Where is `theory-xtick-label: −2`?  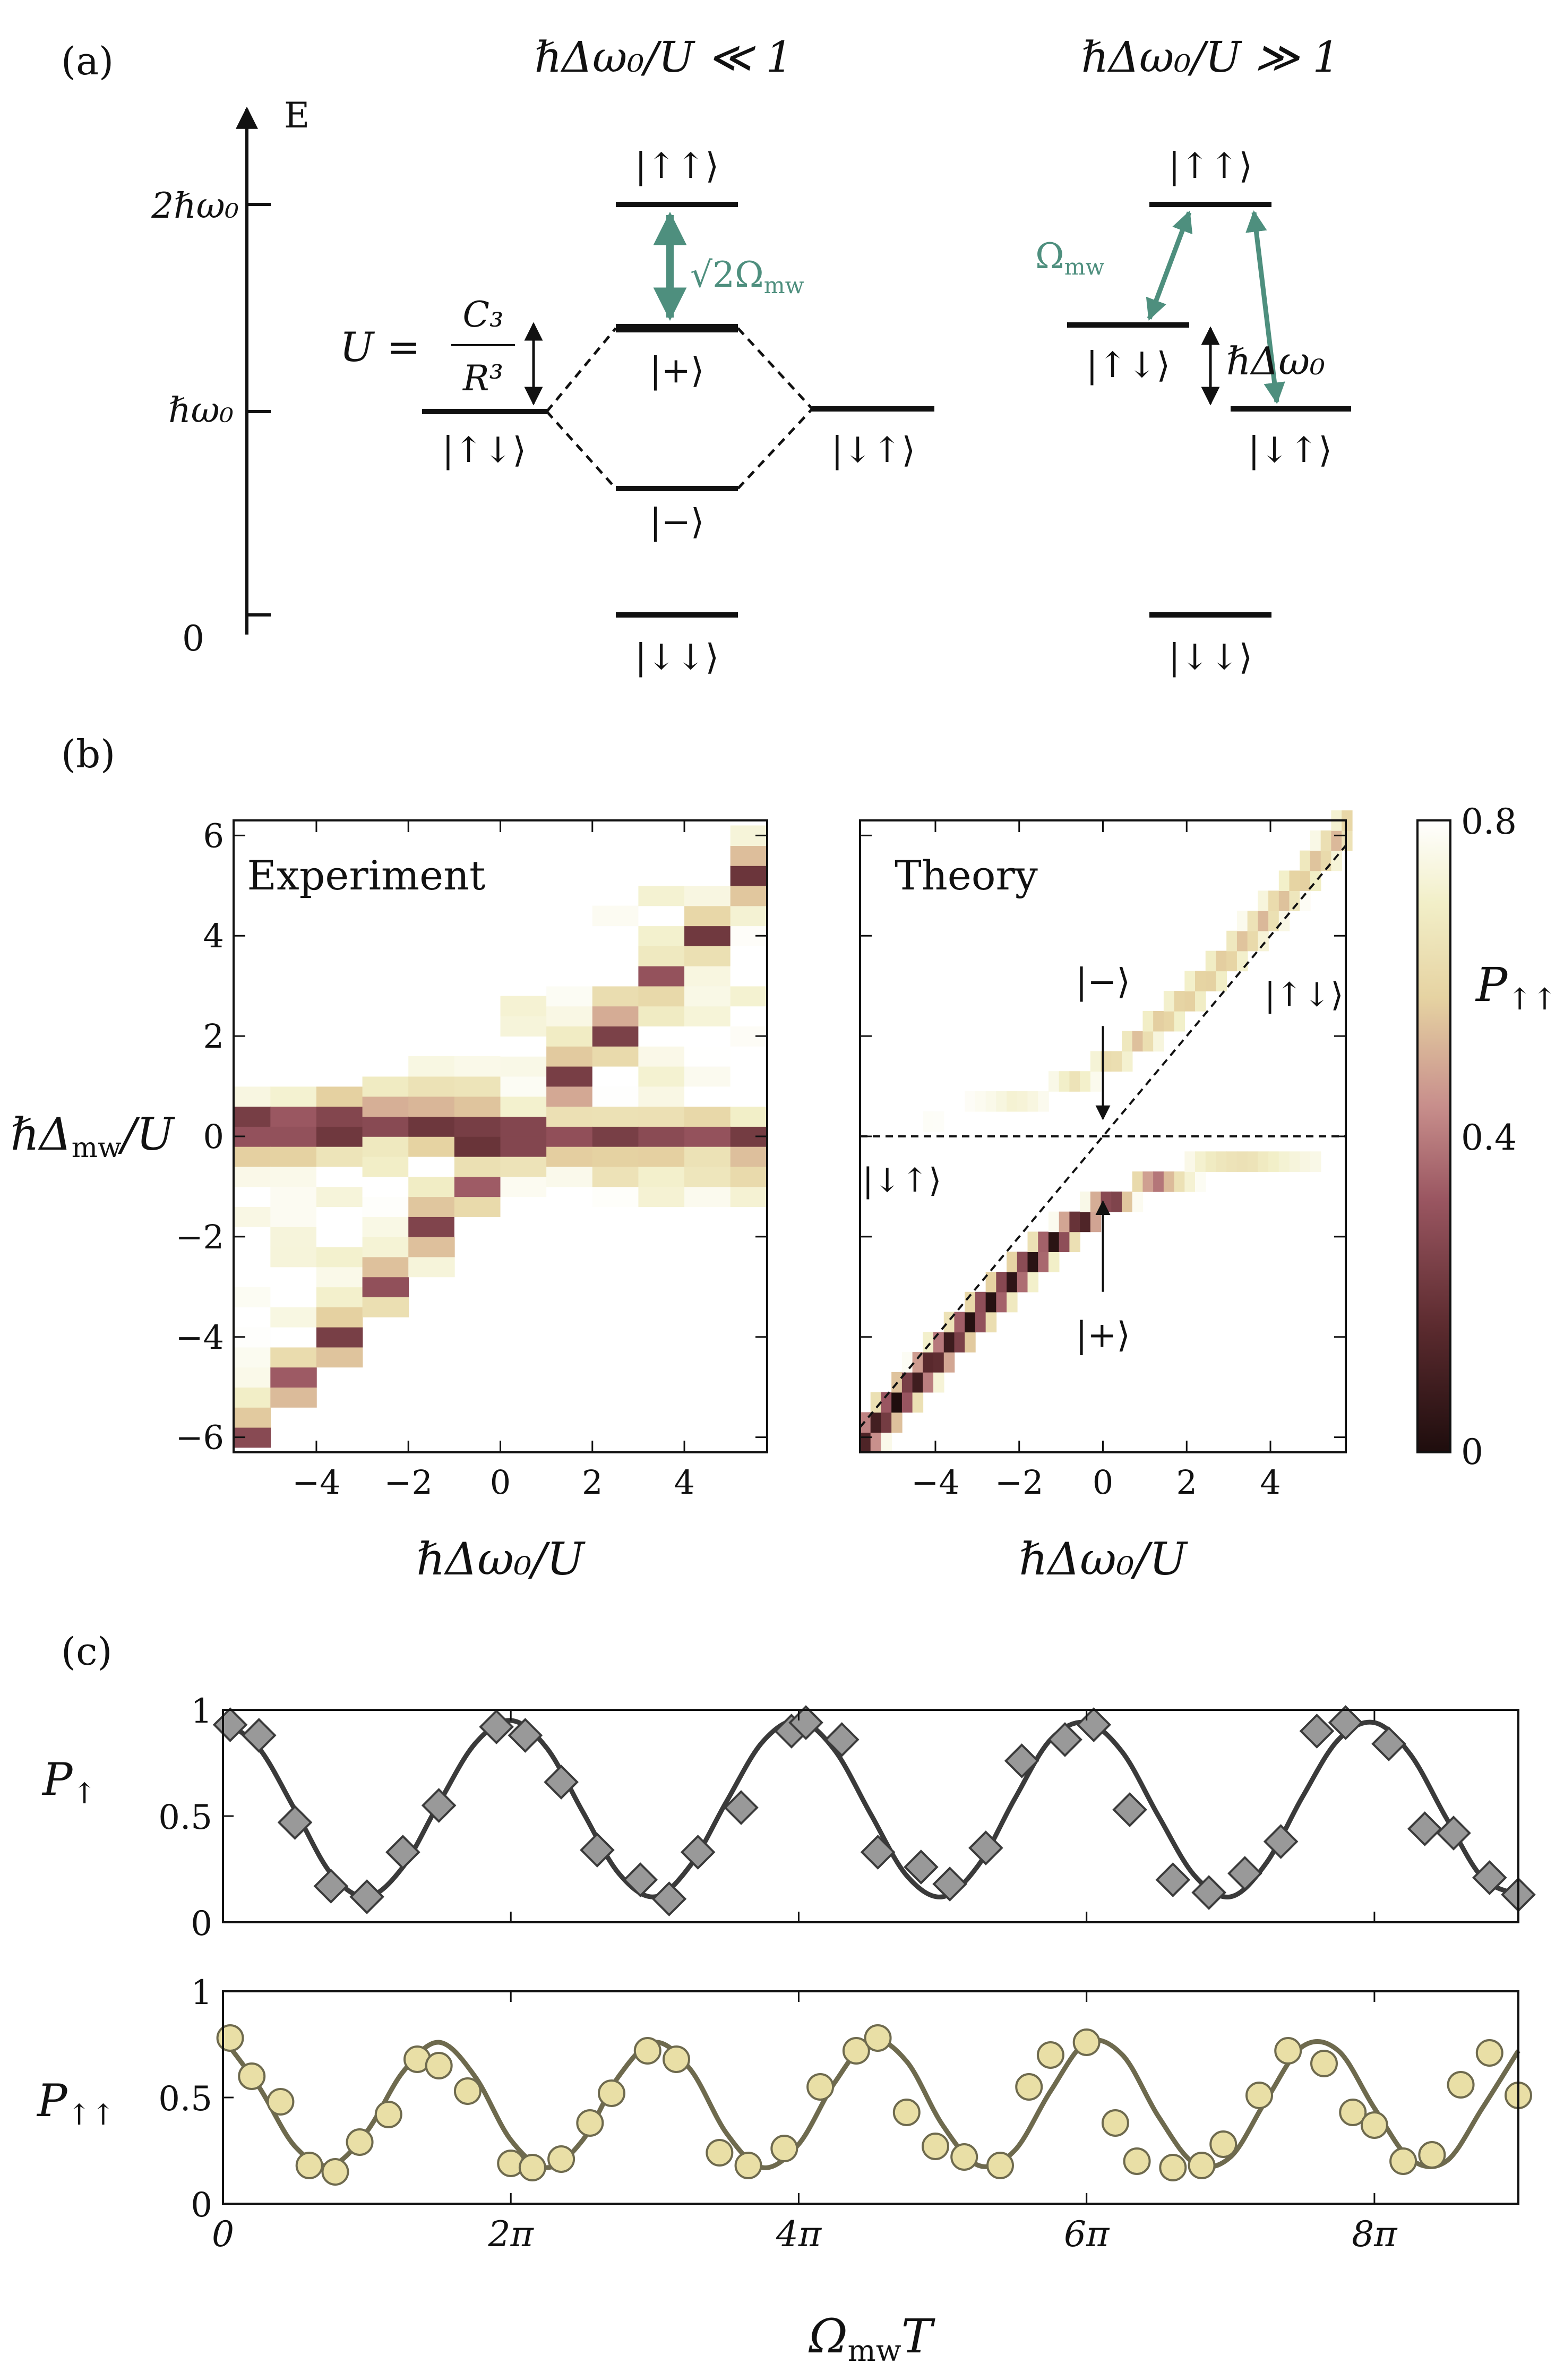
theory-xtick-label: −2 is located at coordinates (1019, 1482).